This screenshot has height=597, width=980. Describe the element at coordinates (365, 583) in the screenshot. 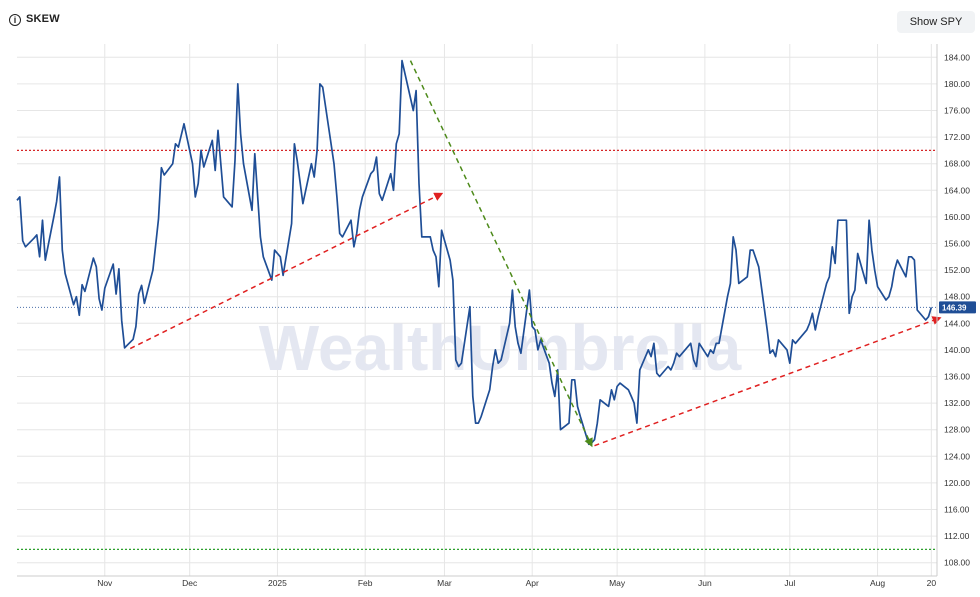

I see `x-tick-label: Feb` at that location.